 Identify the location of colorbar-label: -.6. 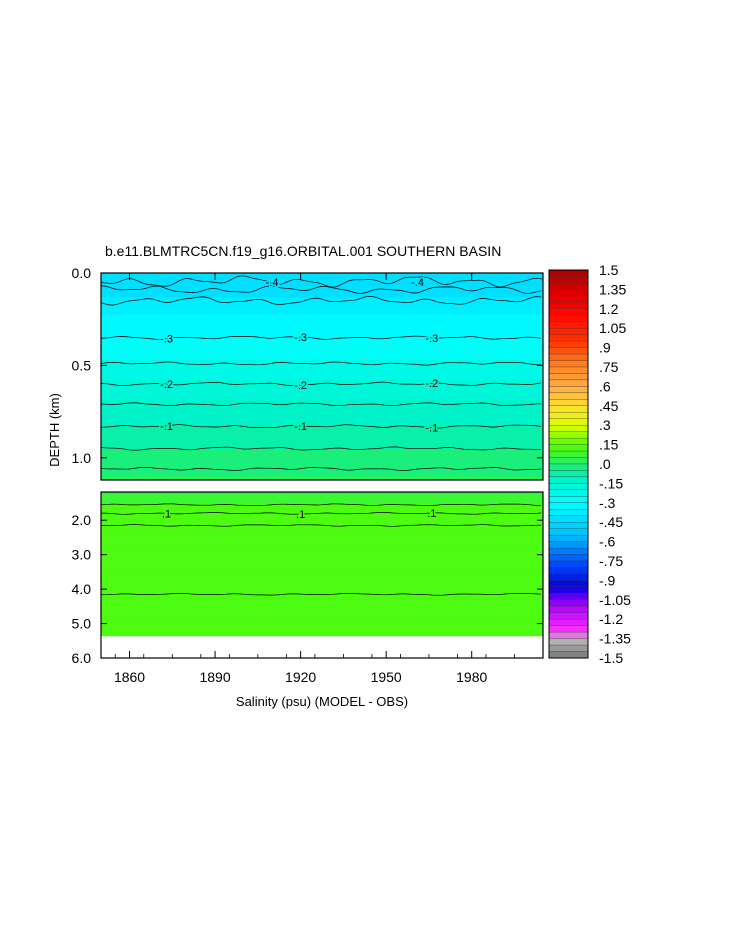
(607, 542).